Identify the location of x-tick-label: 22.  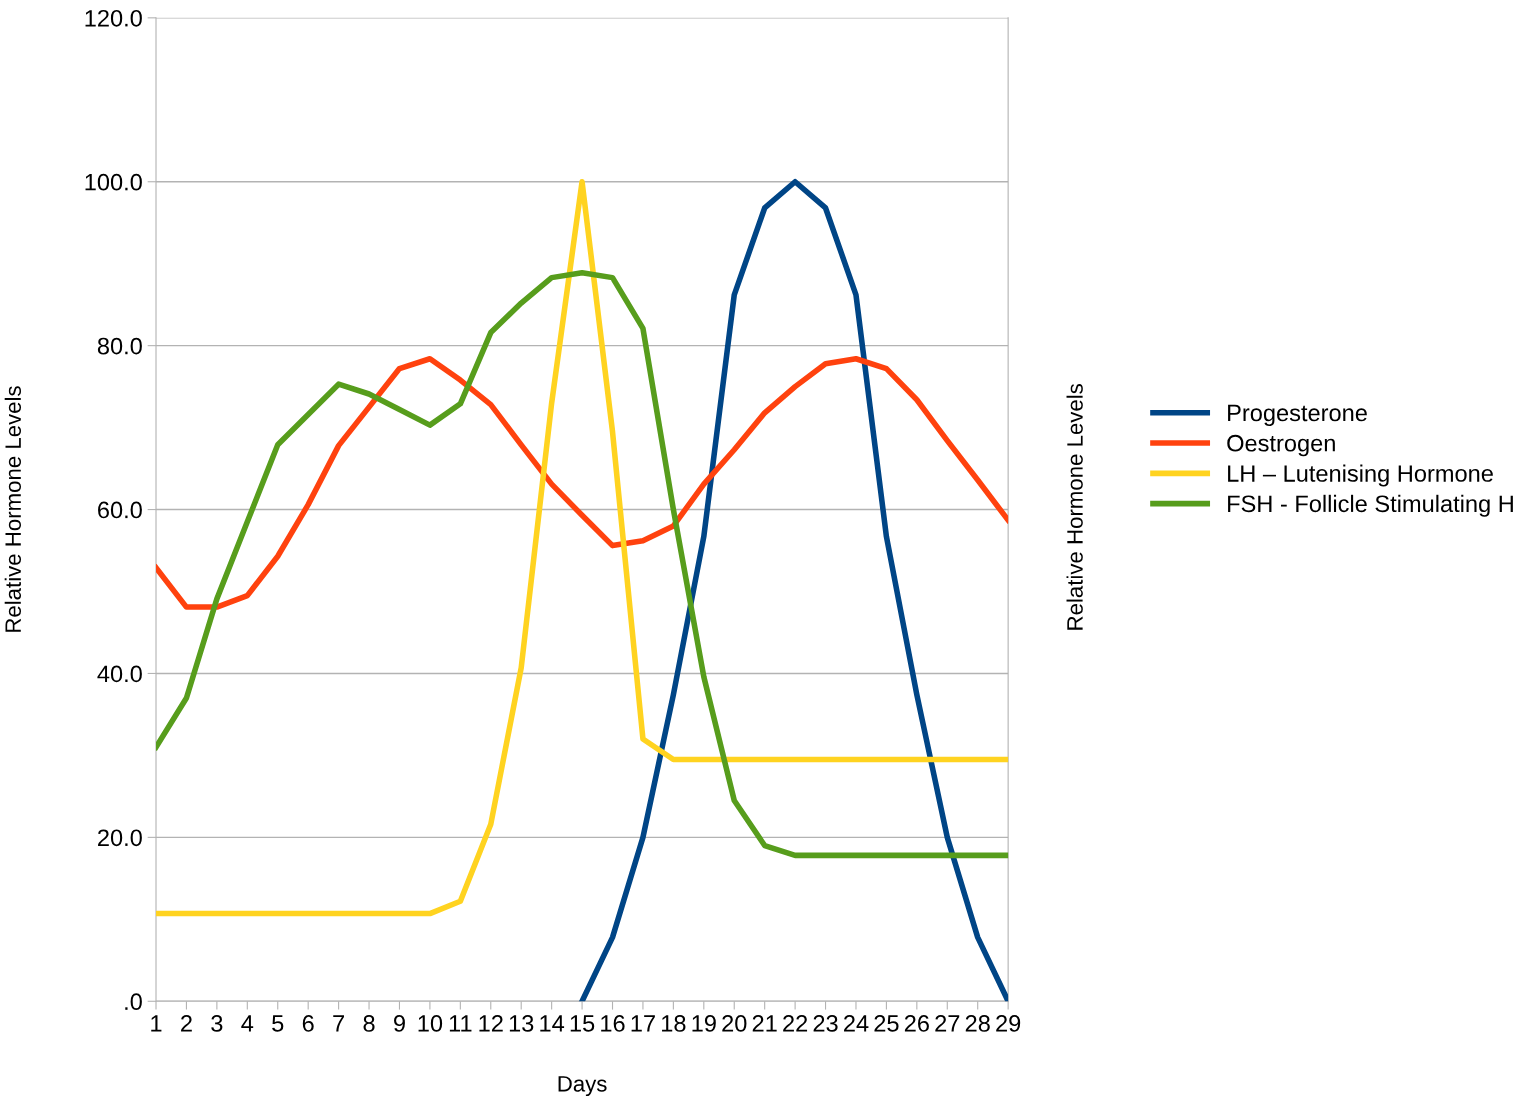
(795, 1023).